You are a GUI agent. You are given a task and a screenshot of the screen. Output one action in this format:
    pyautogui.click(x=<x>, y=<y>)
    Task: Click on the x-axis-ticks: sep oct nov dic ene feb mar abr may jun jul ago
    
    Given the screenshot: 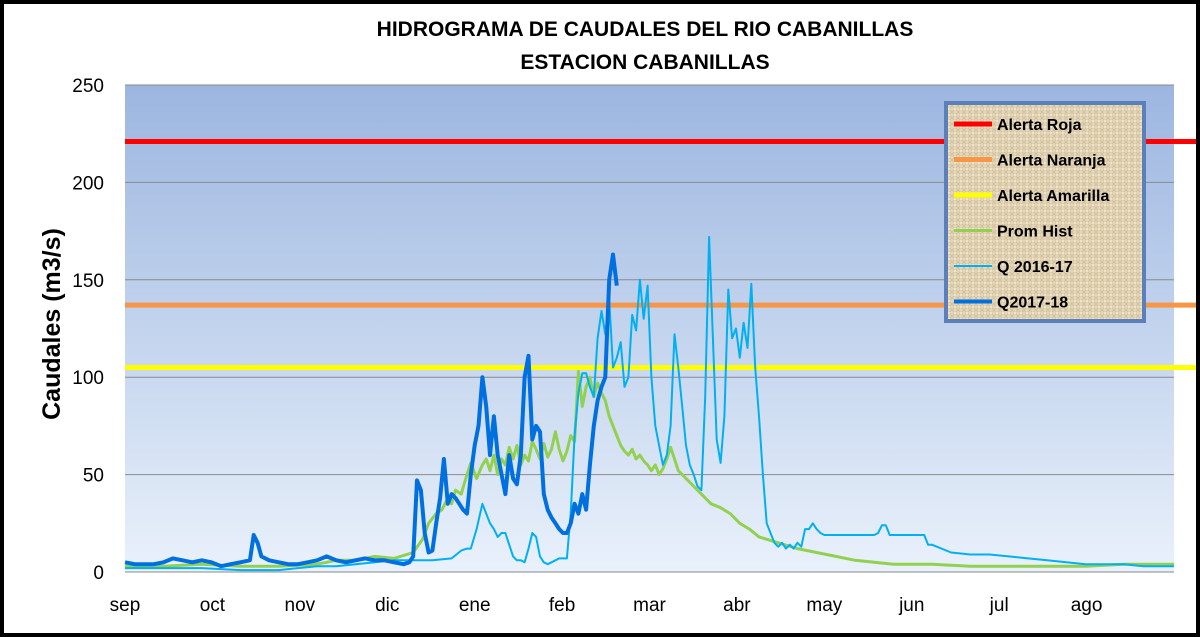 What is the action you would take?
    pyautogui.click(x=606, y=605)
    